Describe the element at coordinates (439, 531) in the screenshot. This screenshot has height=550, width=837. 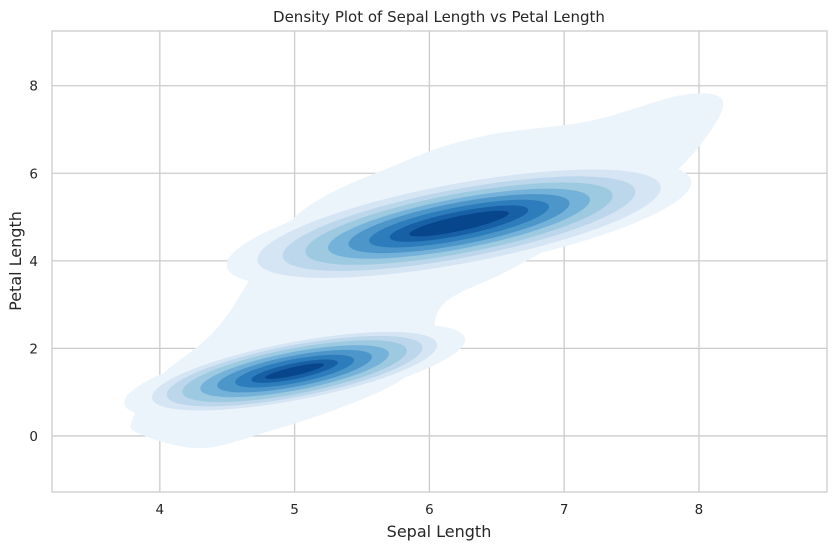
I see `x-axis-label: Sepal Length` at that location.